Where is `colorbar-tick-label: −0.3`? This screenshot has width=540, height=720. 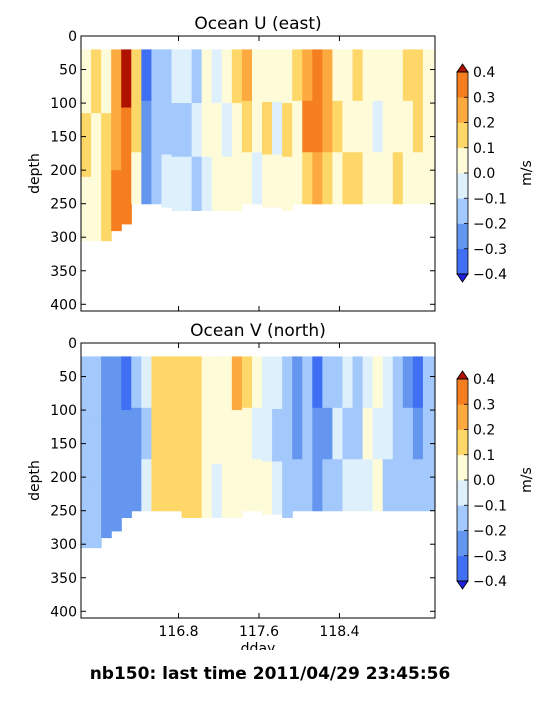
colorbar-tick-label: −0.3 is located at coordinates (490, 557).